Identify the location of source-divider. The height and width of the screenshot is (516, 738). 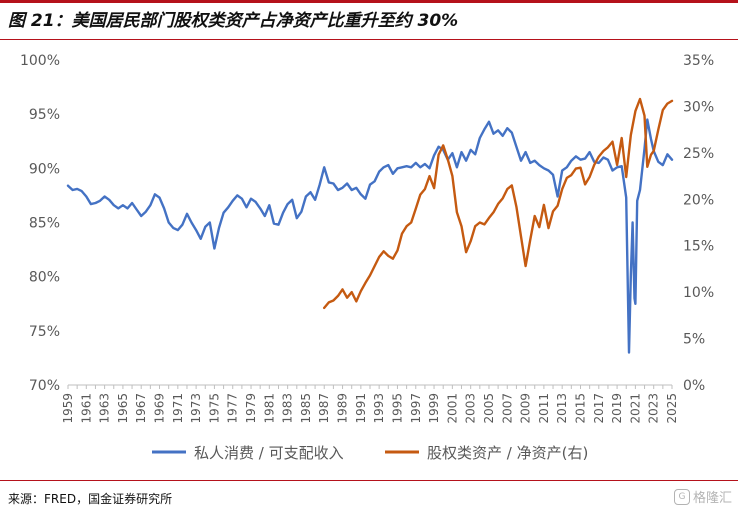
(369, 480).